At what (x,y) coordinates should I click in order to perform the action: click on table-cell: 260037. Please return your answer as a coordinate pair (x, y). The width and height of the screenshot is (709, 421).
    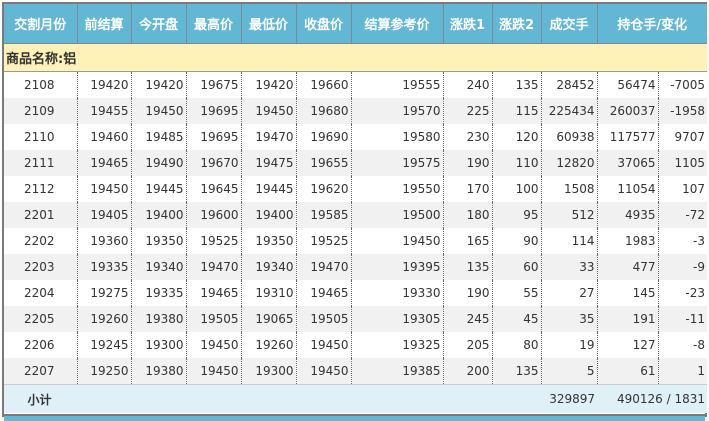
    Looking at the image, I should click on (628, 111).